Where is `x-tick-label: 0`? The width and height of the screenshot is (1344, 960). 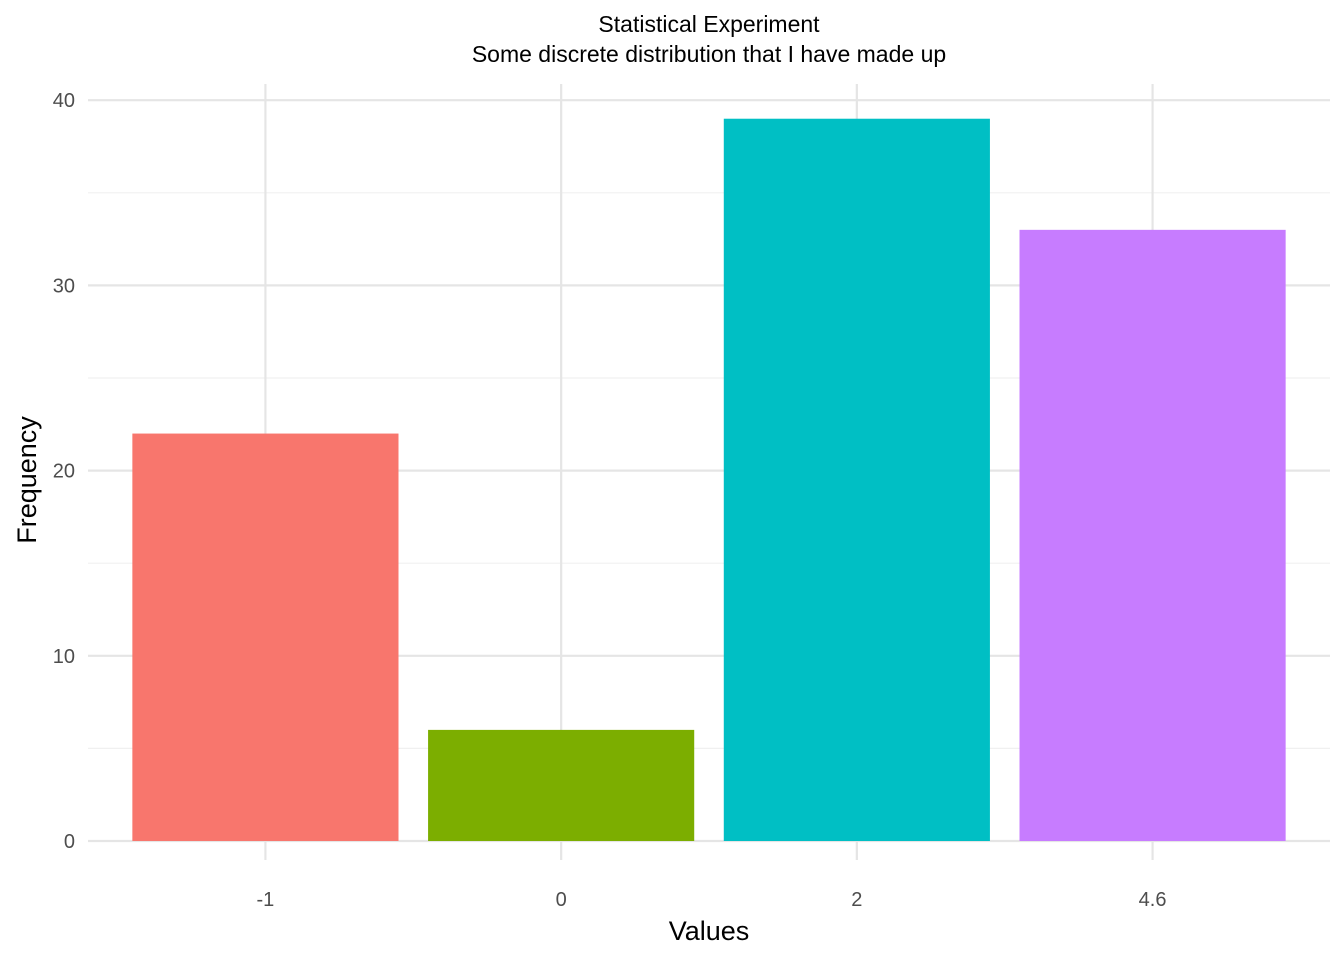
x-tick-label: 0 is located at coordinates (561, 900).